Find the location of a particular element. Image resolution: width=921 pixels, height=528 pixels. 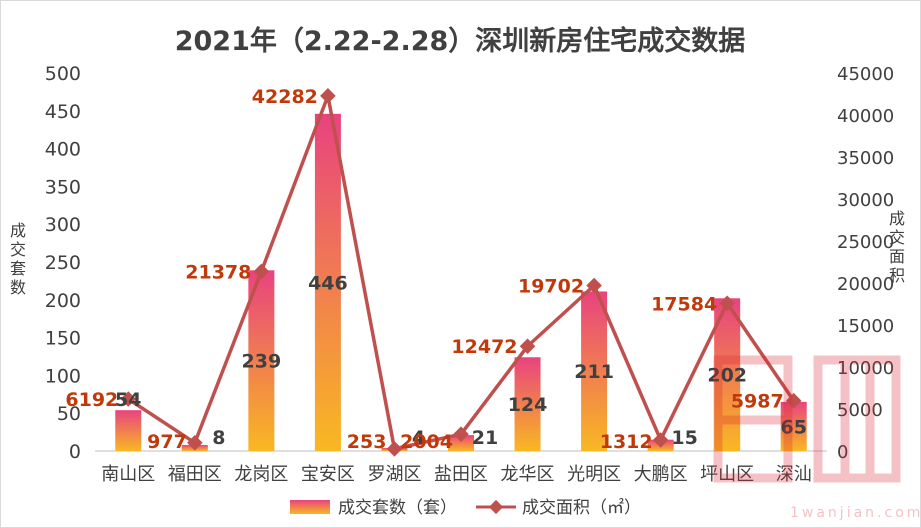

bar-value-label: 446 is located at coordinates (328, 283).